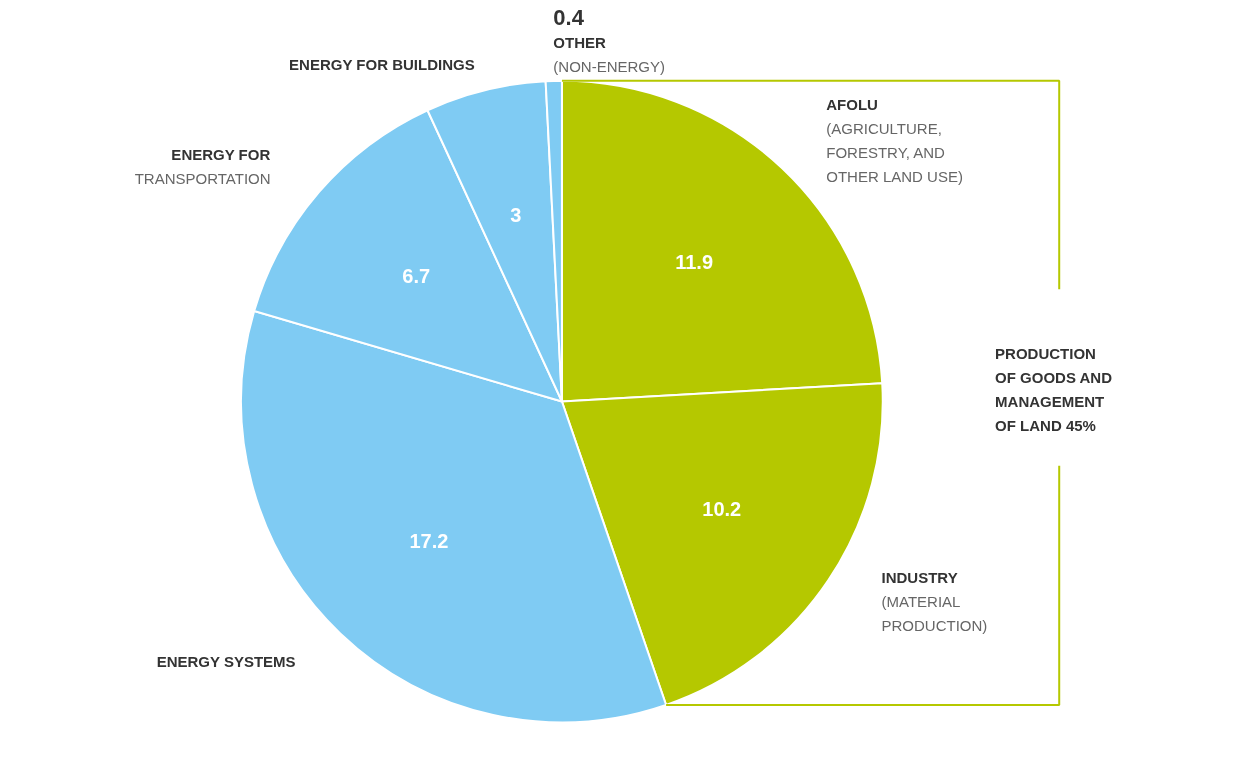  Describe the element at coordinates (226, 661) in the screenshot. I see `slice-label: ENERGY SYSTEMS` at that location.